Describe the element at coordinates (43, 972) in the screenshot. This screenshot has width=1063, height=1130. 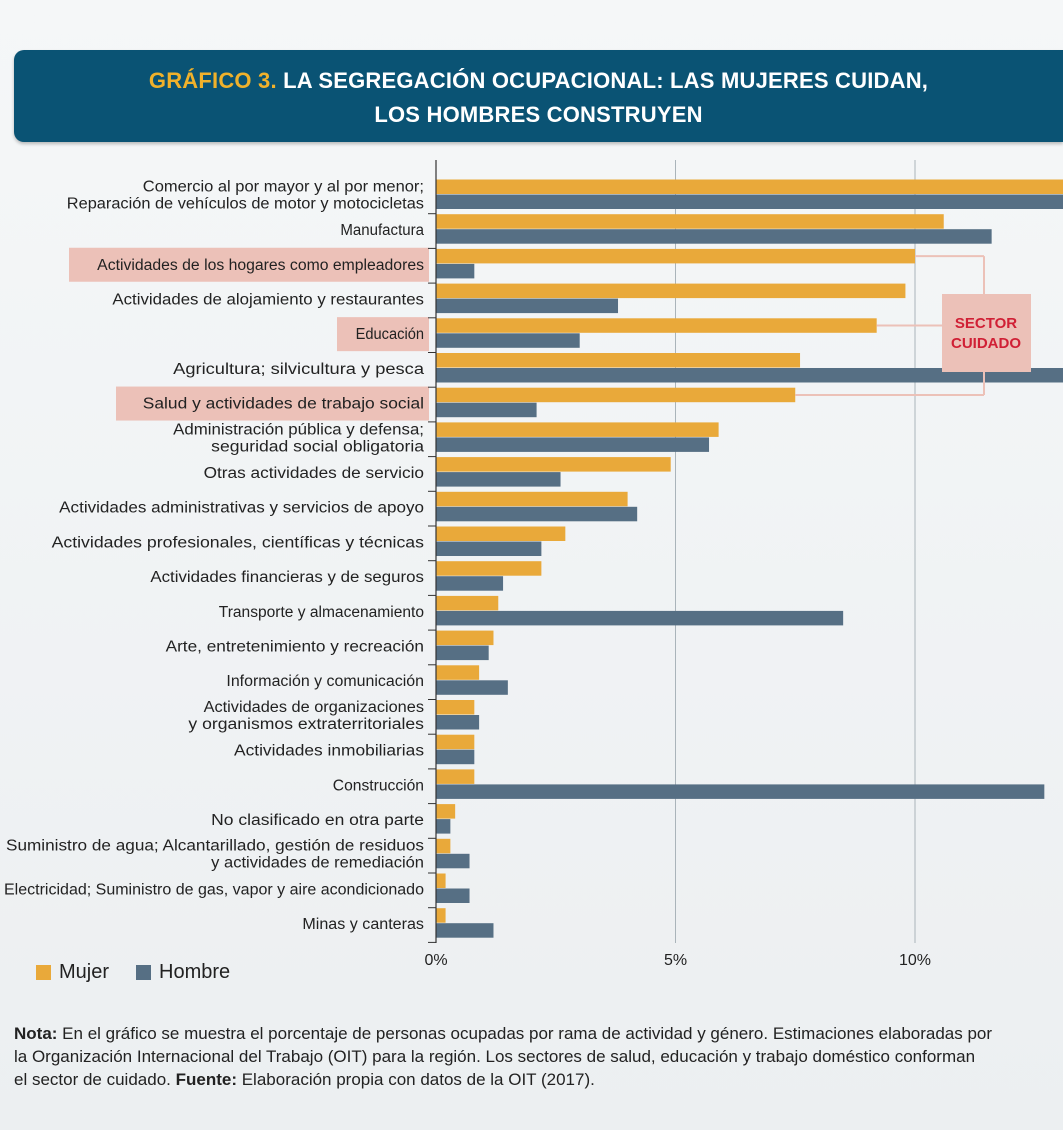
I see `legend-swatch-mujer` at that location.